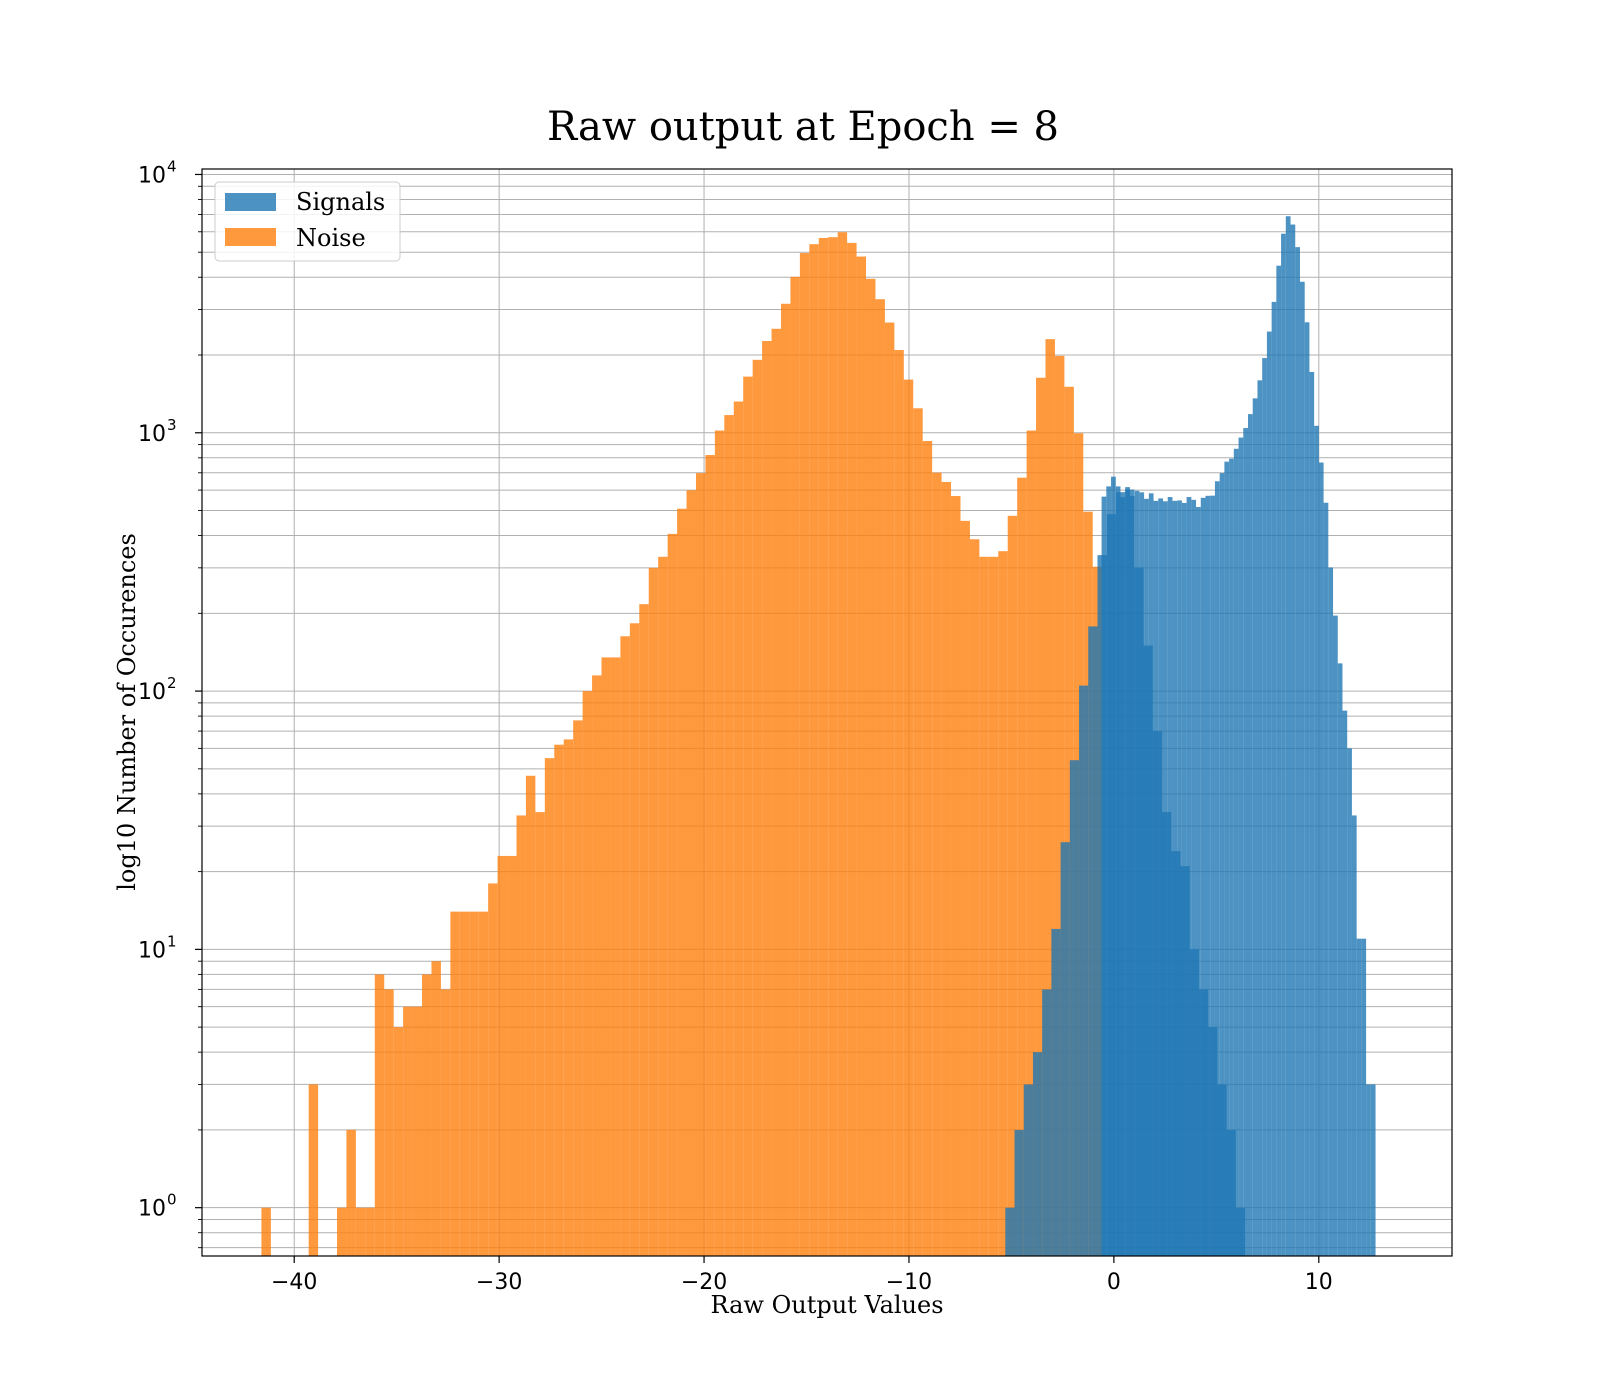 This screenshot has height=1400, width=1600. What do you see at coordinates (704, 1282) in the screenshot?
I see `x-tick-label: −20` at bounding box center [704, 1282].